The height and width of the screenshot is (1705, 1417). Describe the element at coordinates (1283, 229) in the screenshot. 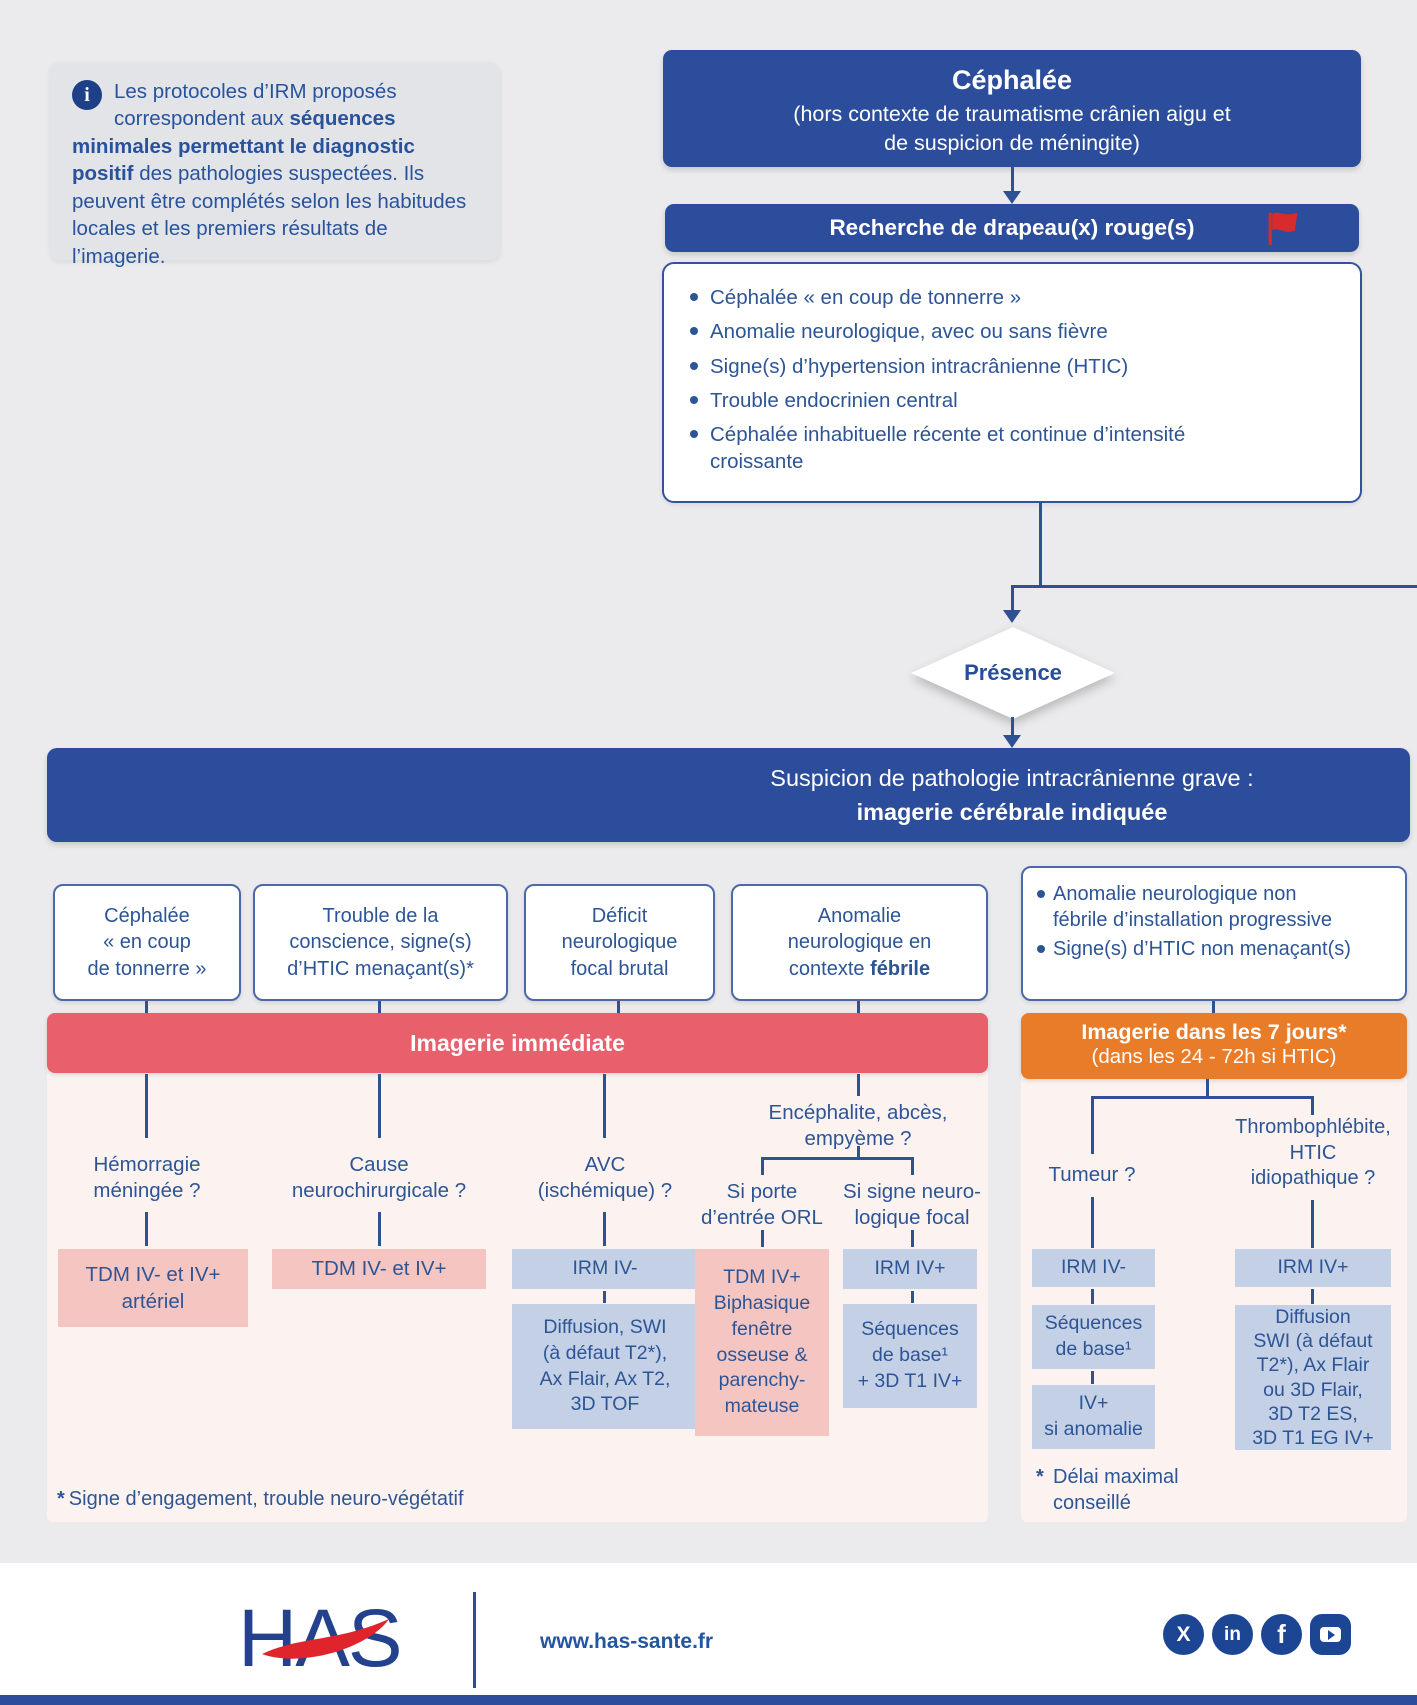

I see `red-flag-icon` at that location.